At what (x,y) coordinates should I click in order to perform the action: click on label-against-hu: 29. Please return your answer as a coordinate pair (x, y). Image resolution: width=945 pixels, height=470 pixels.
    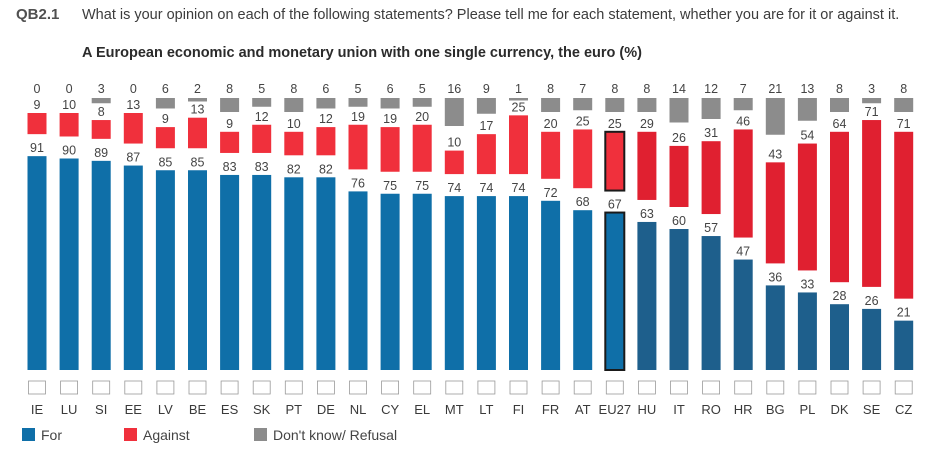
    Looking at the image, I should click on (647, 124).